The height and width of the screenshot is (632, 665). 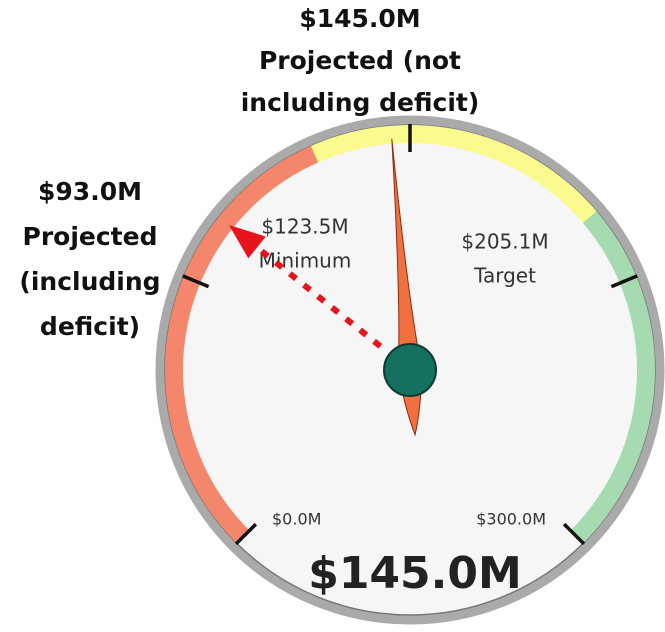 What do you see at coordinates (504, 276) in the screenshot?
I see `threshold-name: Target` at bounding box center [504, 276].